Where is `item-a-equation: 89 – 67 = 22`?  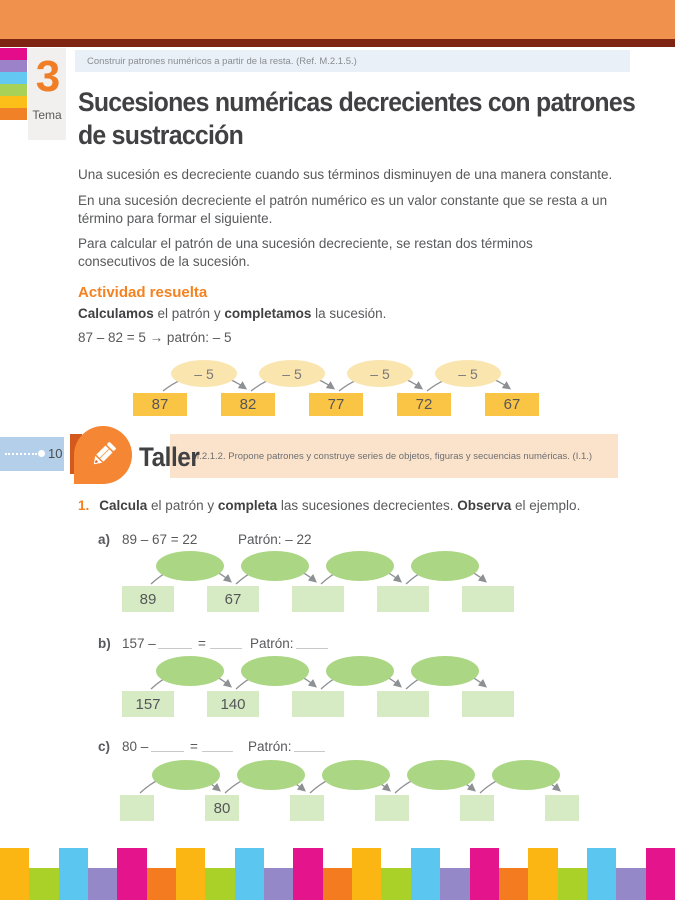
item-a-equation: 89 – 67 = 22 is located at coordinates (160, 539).